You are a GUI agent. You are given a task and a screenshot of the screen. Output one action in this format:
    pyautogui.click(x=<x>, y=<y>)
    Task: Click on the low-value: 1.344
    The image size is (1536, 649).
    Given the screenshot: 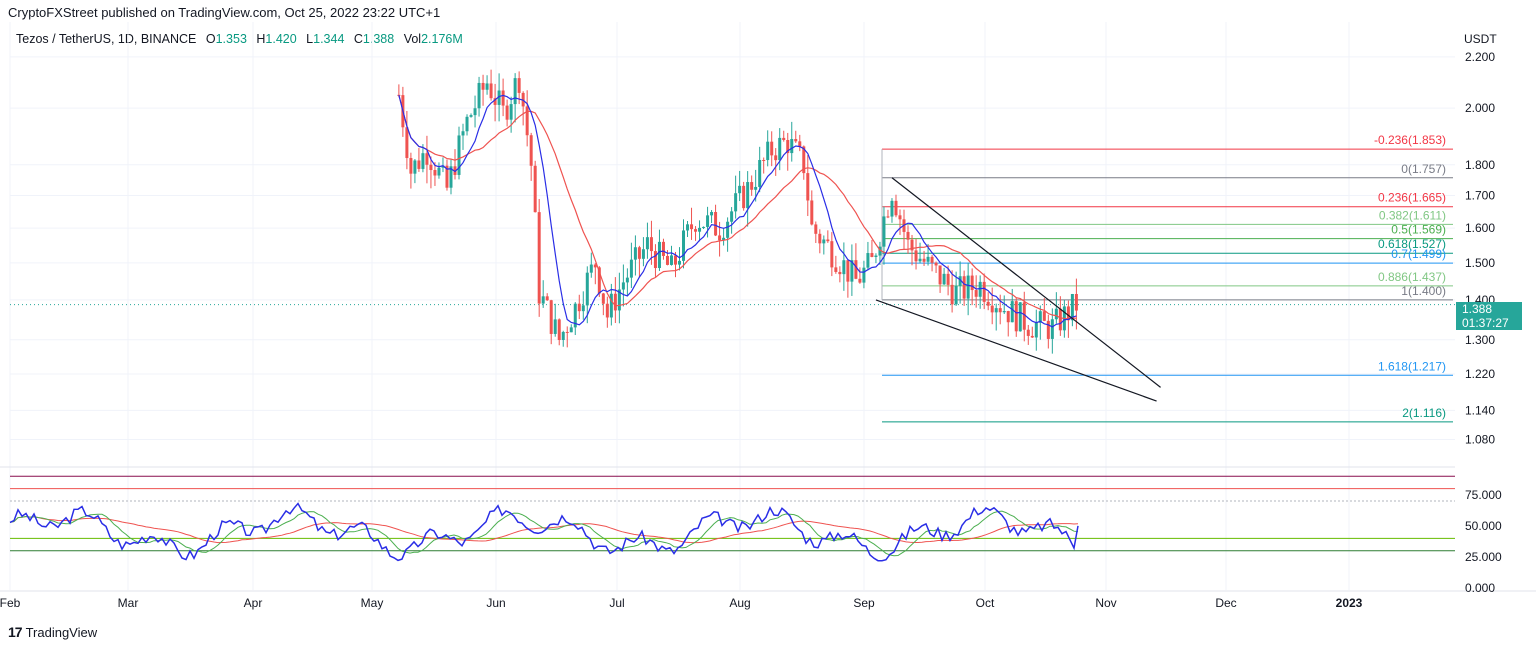 What is the action you would take?
    pyautogui.click(x=329, y=39)
    